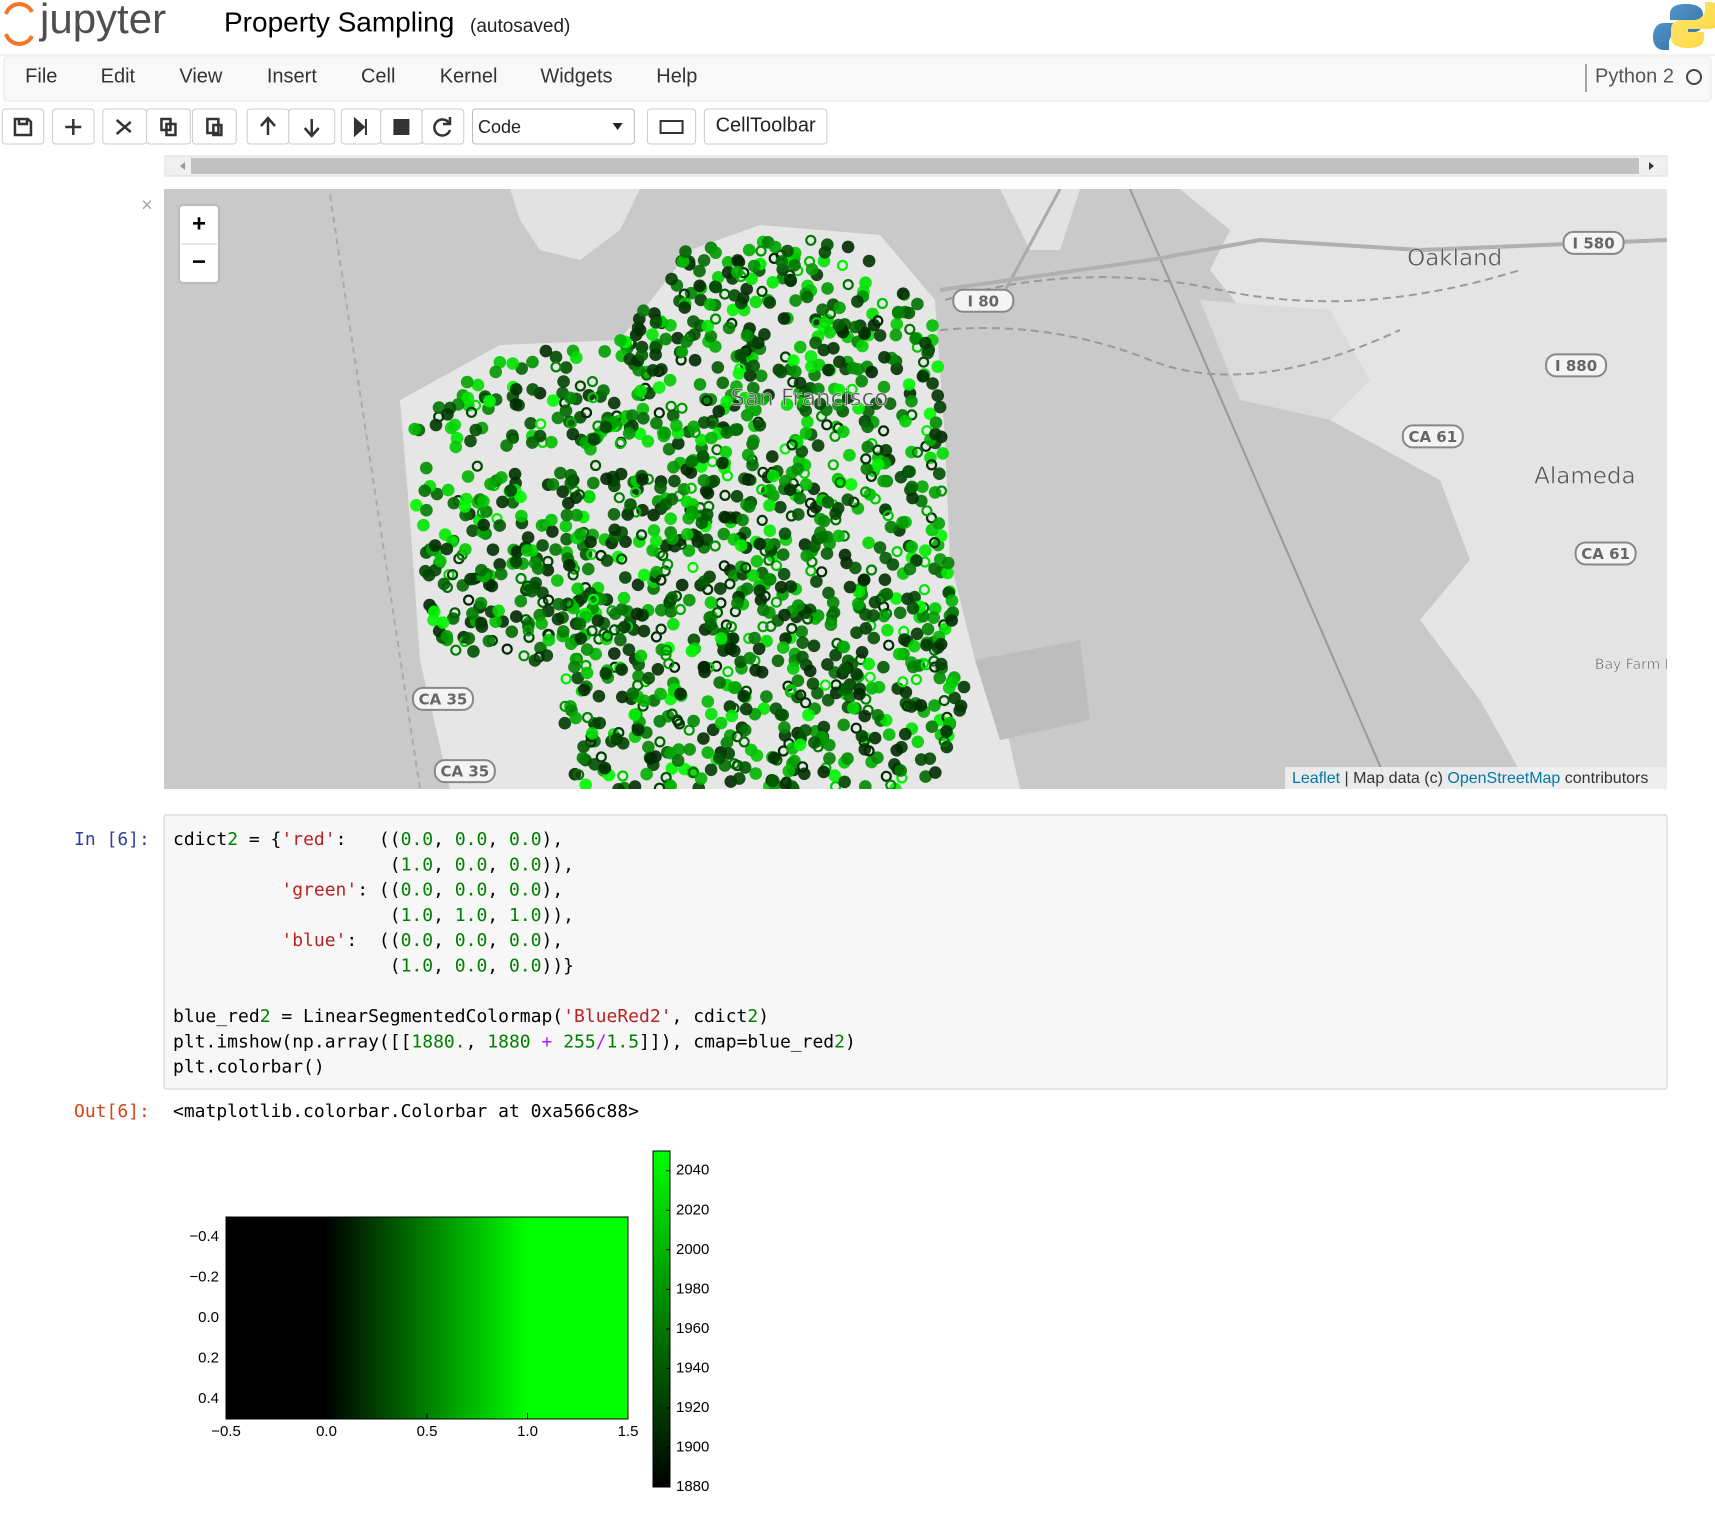 The height and width of the screenshot is (1518, 1715). I want to click on scroll-right, so click(1651, 166).